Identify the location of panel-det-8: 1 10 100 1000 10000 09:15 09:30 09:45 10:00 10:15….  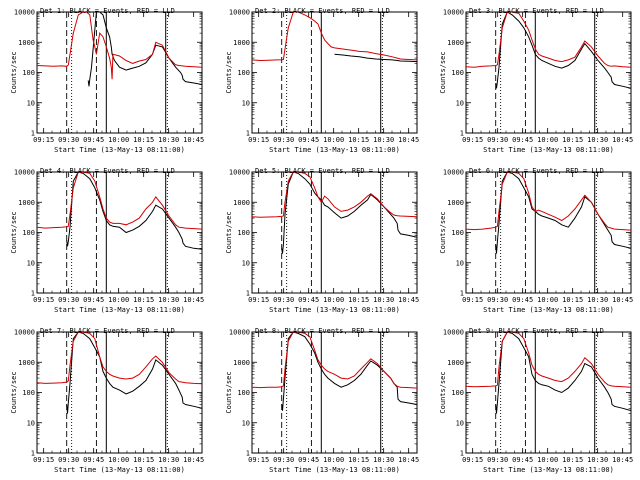
(322, 400).